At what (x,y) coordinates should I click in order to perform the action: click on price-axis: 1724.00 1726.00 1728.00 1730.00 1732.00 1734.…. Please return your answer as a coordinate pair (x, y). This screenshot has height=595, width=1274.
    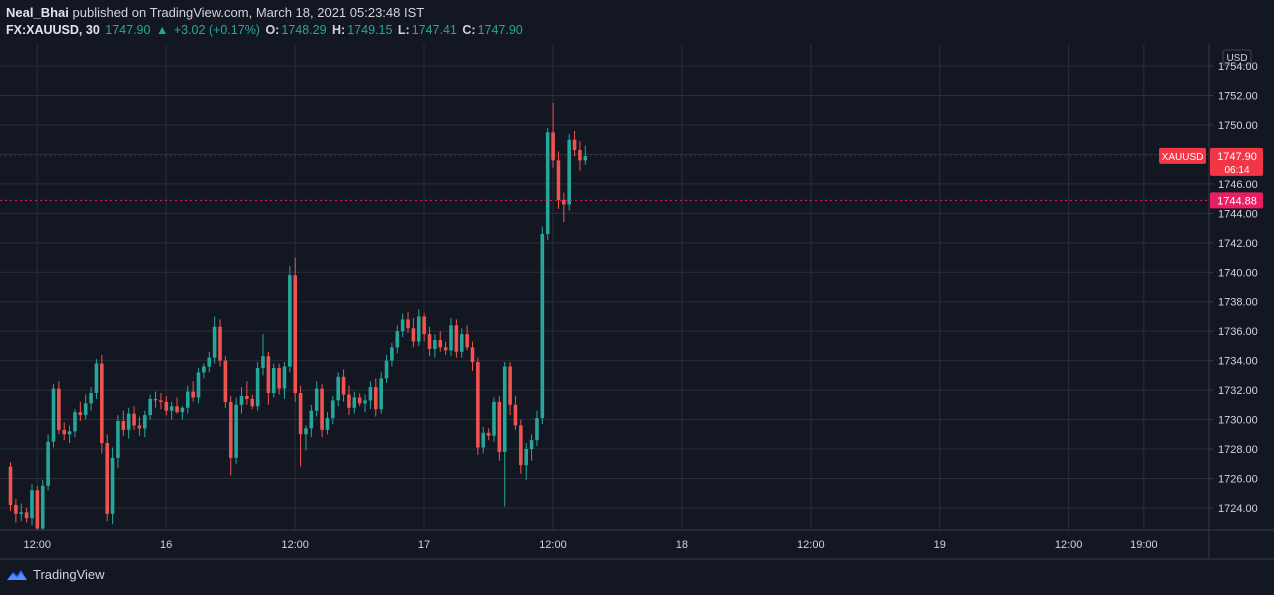
    Looking at the image, I should click on (1233, 288).